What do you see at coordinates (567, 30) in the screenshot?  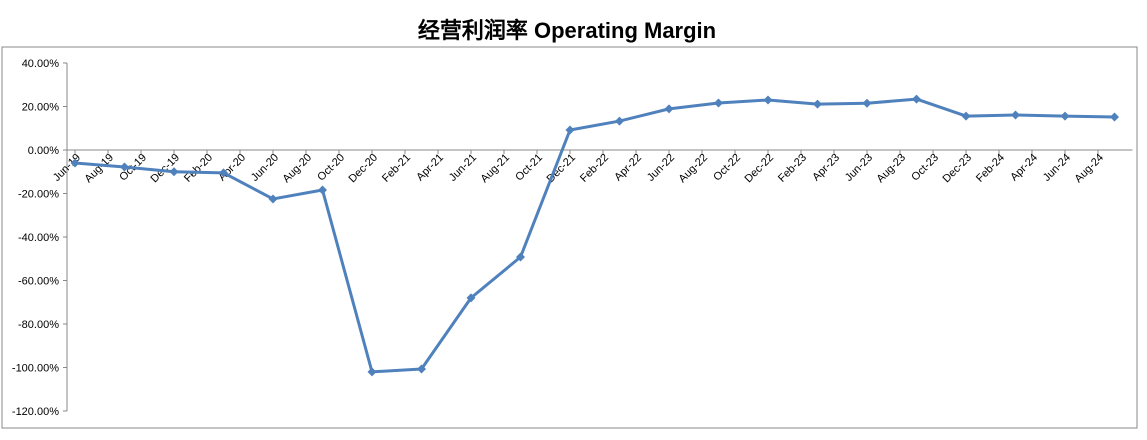 I see `chart-title: 经营利润率 Operating Margin` at bounding box center [567, 30].